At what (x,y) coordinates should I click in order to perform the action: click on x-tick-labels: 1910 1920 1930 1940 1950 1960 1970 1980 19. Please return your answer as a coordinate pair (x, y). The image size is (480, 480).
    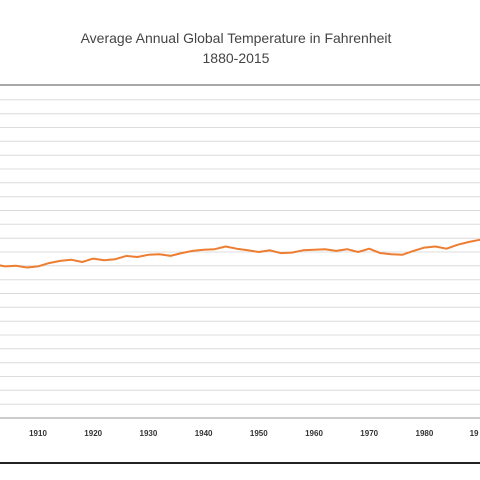
    Looking at the image, I should click on (254, 433).